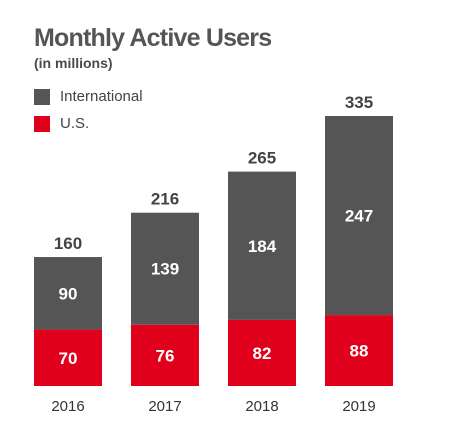 The height and width of the screenshot is (430, 454). I want to click on x-tick-2018: 2018, so click(261, 406).